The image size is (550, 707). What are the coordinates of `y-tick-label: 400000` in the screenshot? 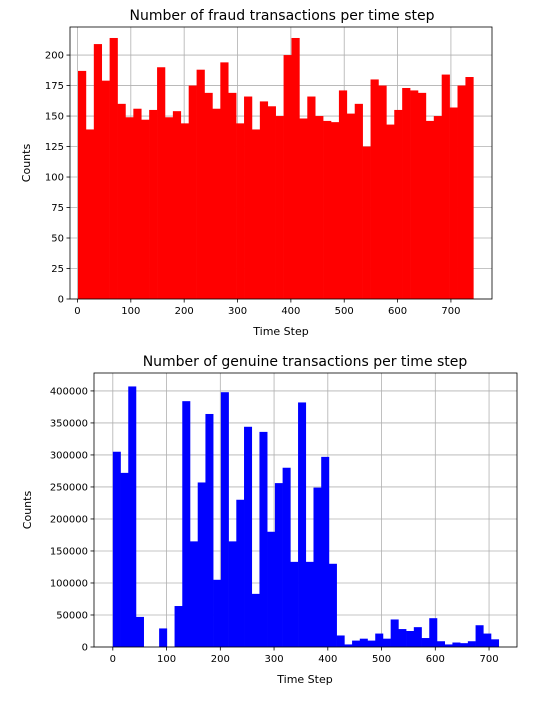 It's located at (69, 391).